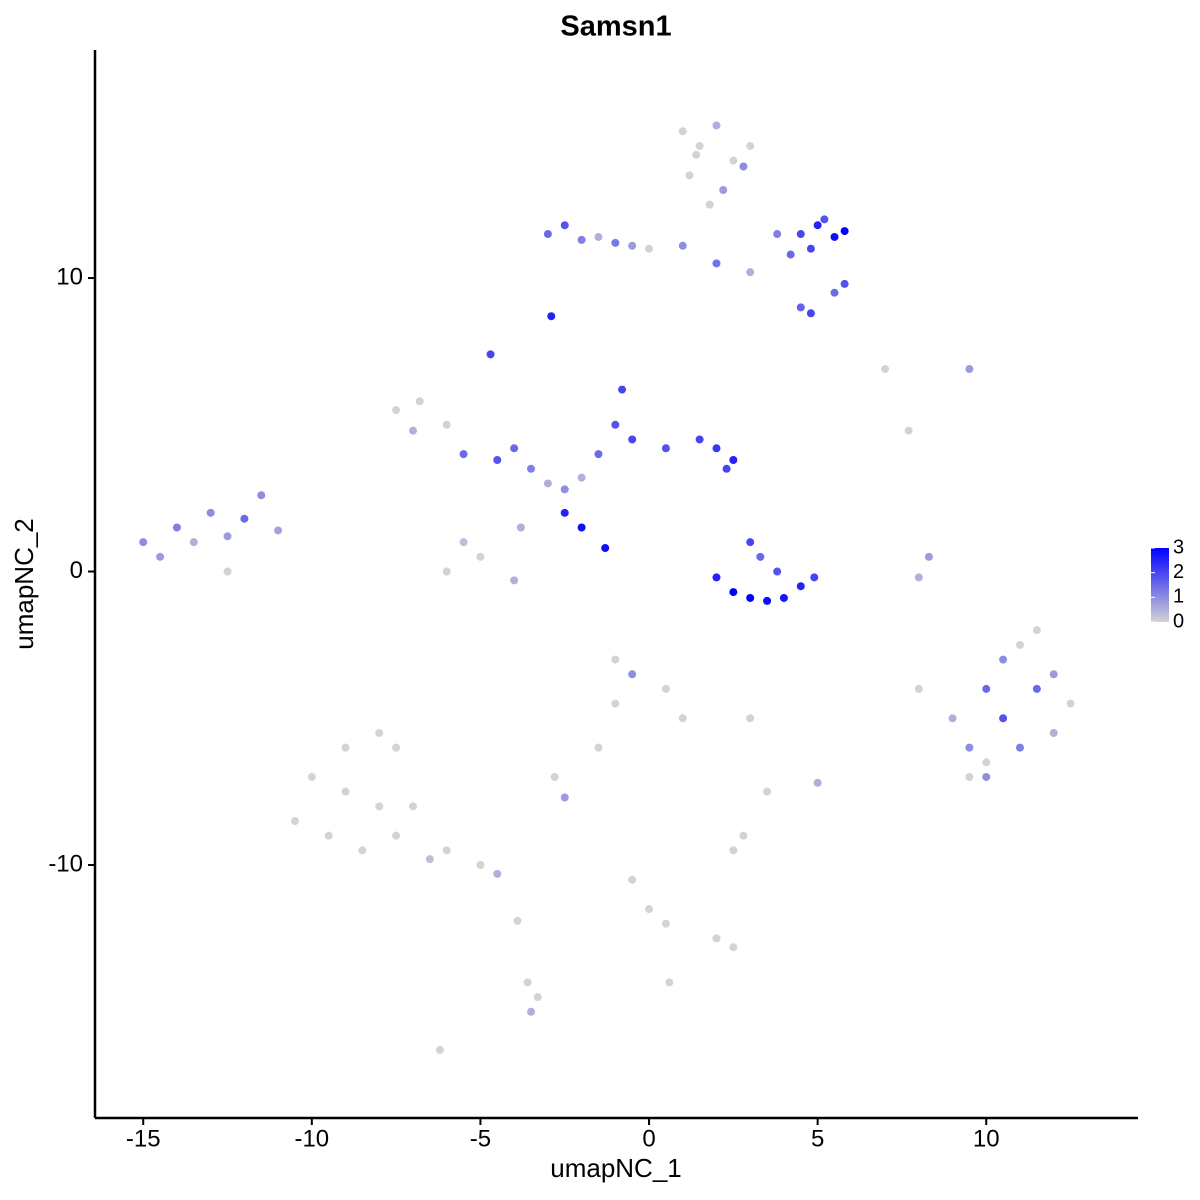 The height and width of the screenshot is (1200, 1200). I want to click on x-tick-label: -5, so click(480, 1138).